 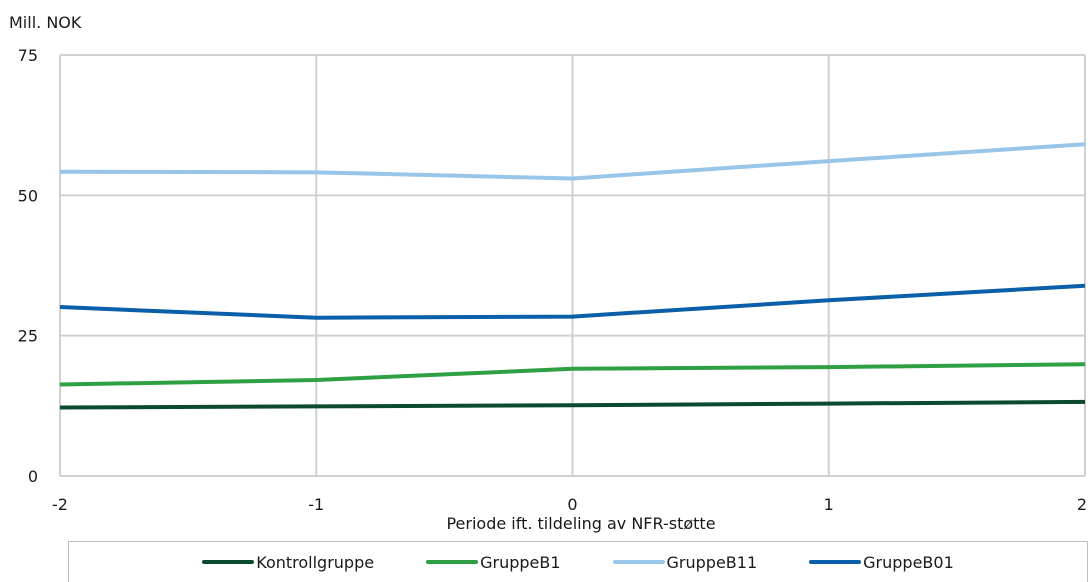 What do you see at coordinates (908, 562) in the screenshot?
I see `legend-label: GruppeB01` at bounding box center [908, 562].